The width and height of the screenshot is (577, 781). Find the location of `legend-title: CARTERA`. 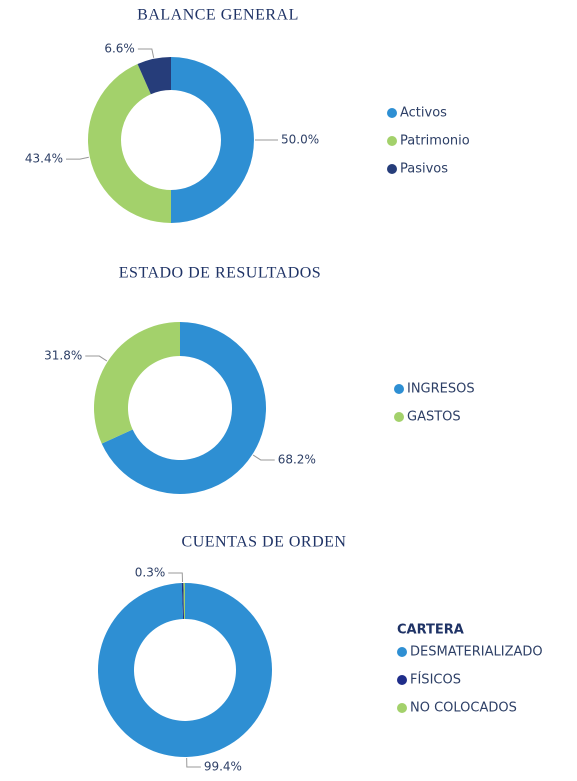

legend-title: CARTERA is located at coordinates (430, 630).